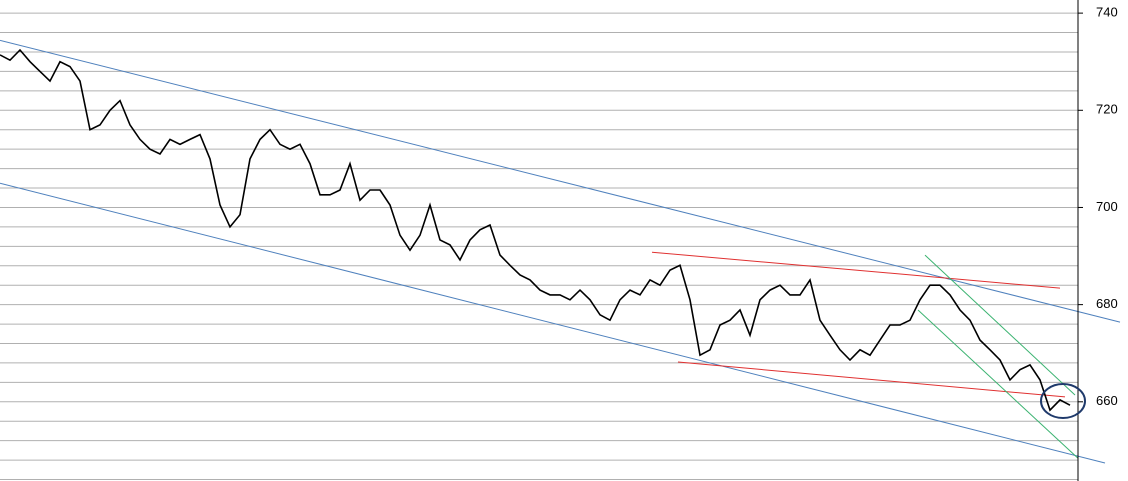 The height and width of the screenshot is (481, 1128). Describe the element at coordinates (1107, 400) in the screenshot. I see `y-tick-label: 660` at that location.